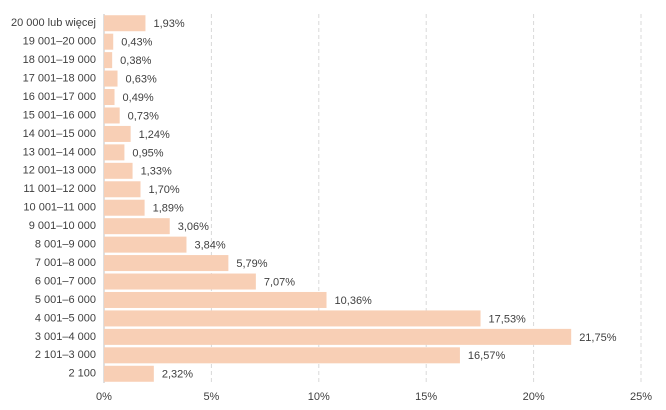  I want to click on value-label: 0,95%, so click(147, 153).